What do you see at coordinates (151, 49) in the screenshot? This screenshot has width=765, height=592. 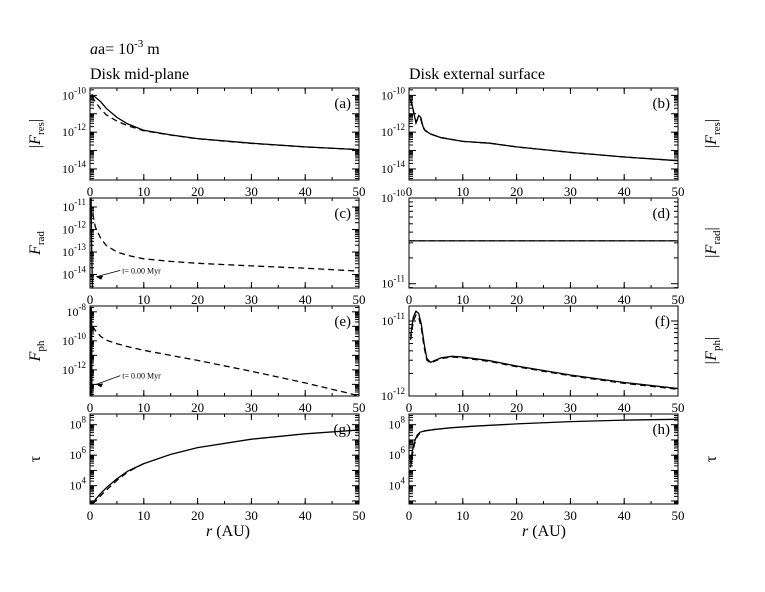 I see `size-unit: m` at bounding box center [151, 49].